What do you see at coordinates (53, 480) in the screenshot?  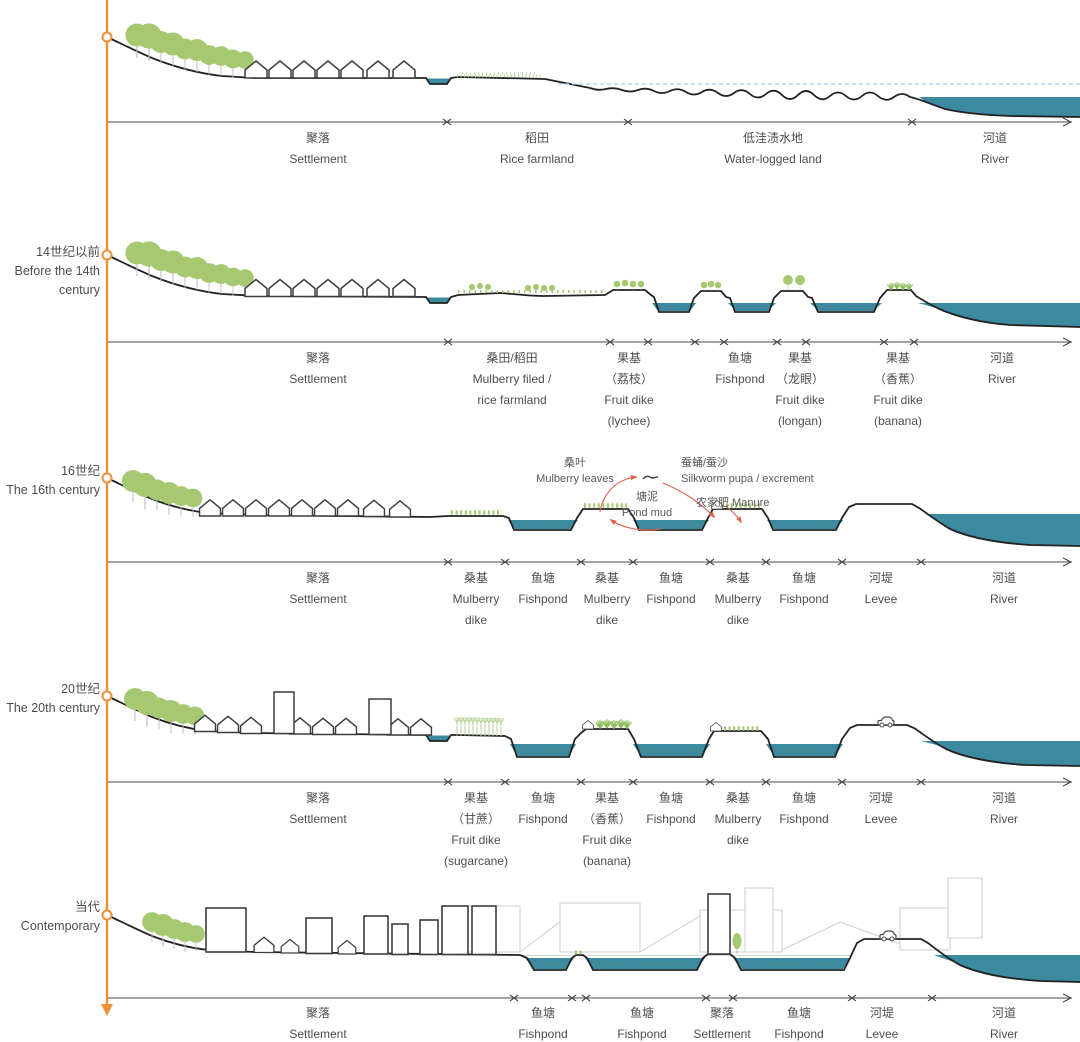 I see `period-label-16th: 16世纪 The 16th century` at bounding box center [53, 480].